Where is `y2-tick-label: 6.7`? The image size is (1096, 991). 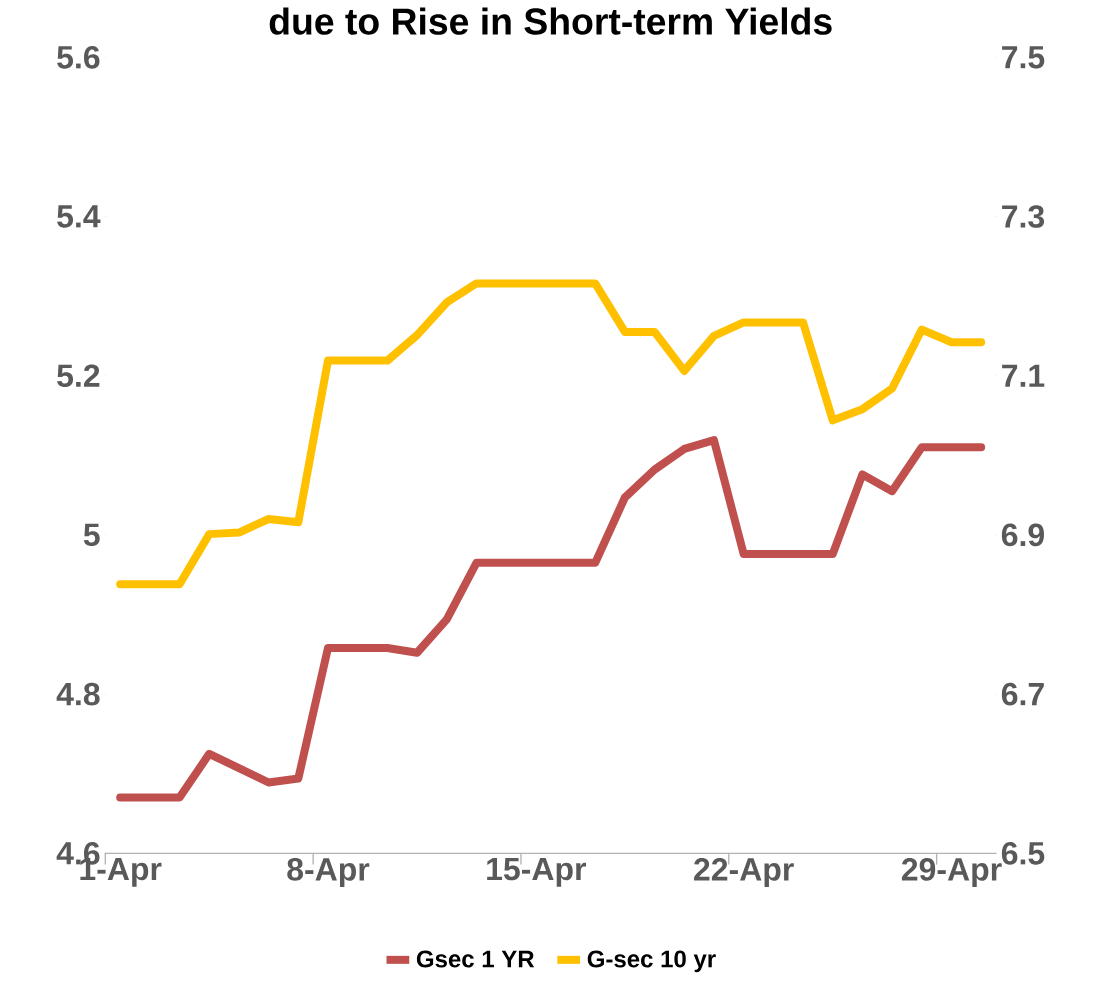 y2-tick-label: 6.7 is located at coordinates (1022, 694).